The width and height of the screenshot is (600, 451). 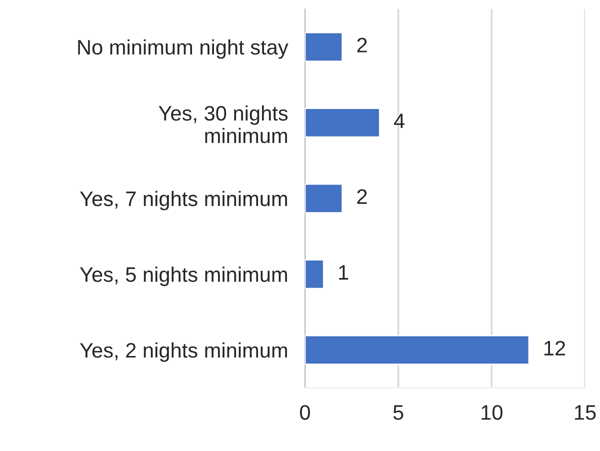 I want to click on data-label: 1, so click(x=343, y=272).